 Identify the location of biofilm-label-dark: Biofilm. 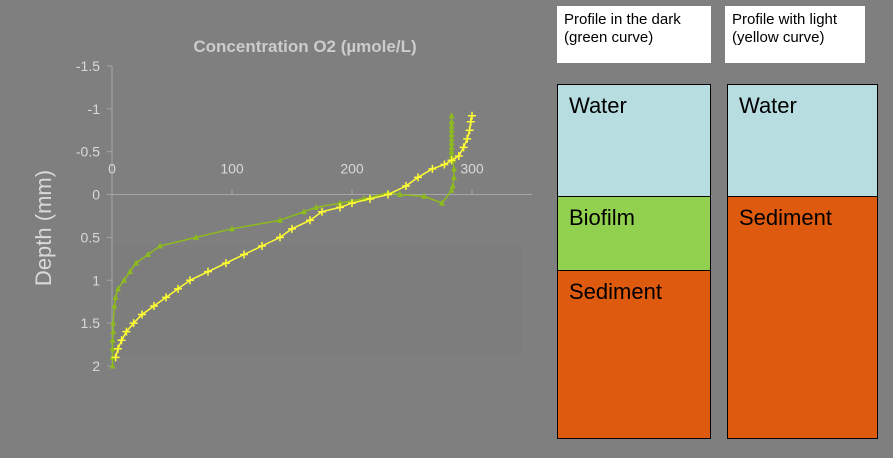
(602, 217).